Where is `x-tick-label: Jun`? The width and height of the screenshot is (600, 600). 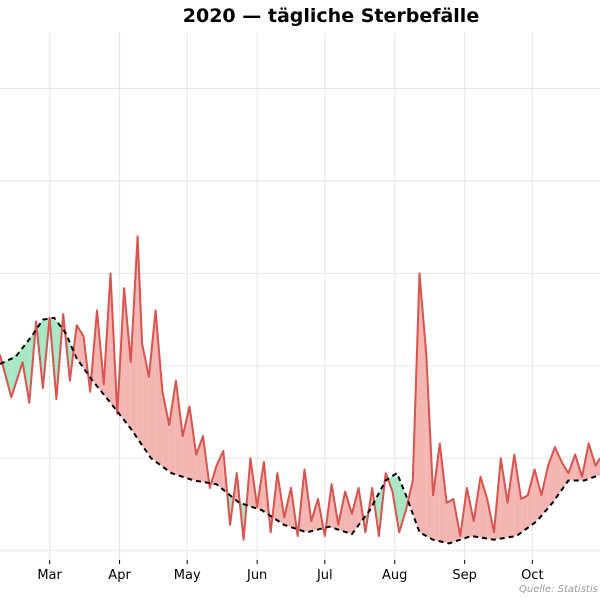
x-tick-label: Jun is located at coordinates (256, 575).